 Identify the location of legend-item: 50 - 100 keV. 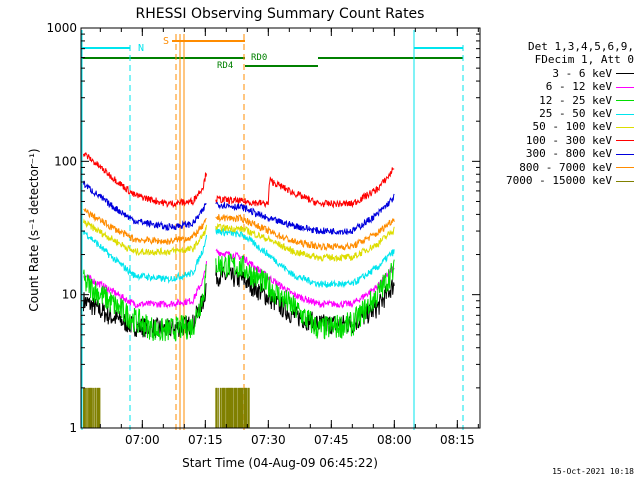
(554, 126).